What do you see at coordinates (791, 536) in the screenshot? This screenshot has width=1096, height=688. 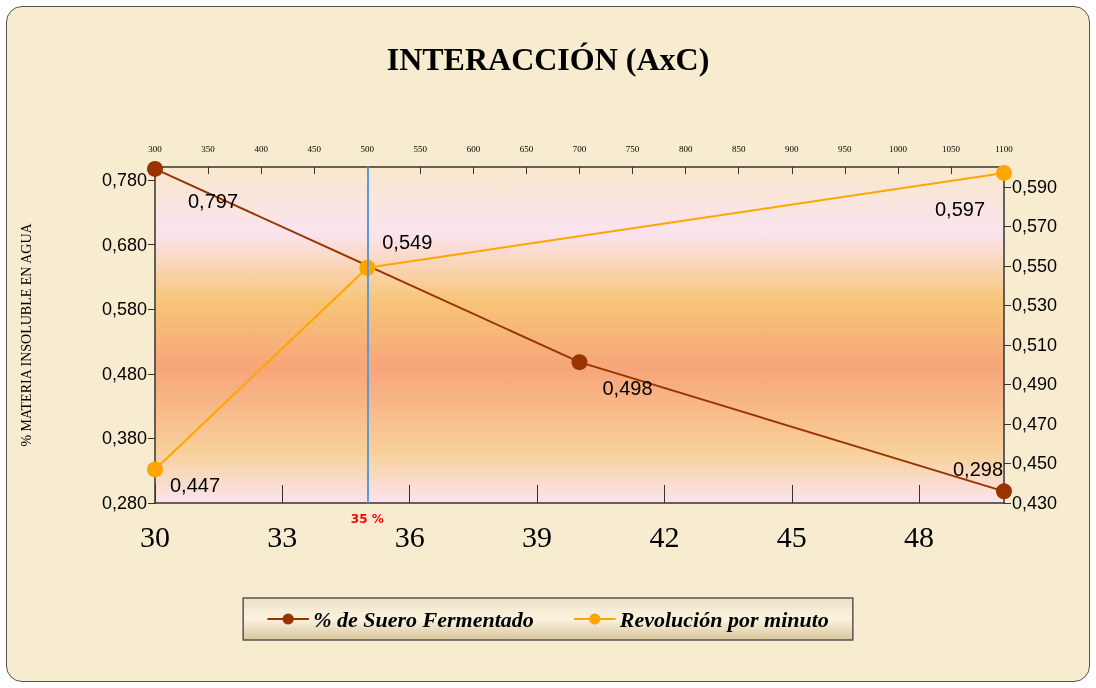 I see `x-tick-label: 45` at bounding box center [791, 536].